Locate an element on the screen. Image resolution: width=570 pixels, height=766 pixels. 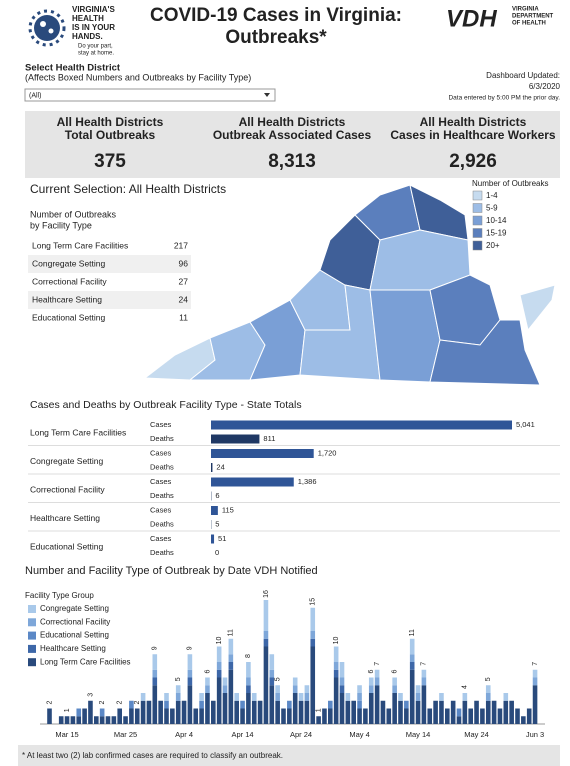
table-title: by Facility Type is located at coordinates (61, 225).